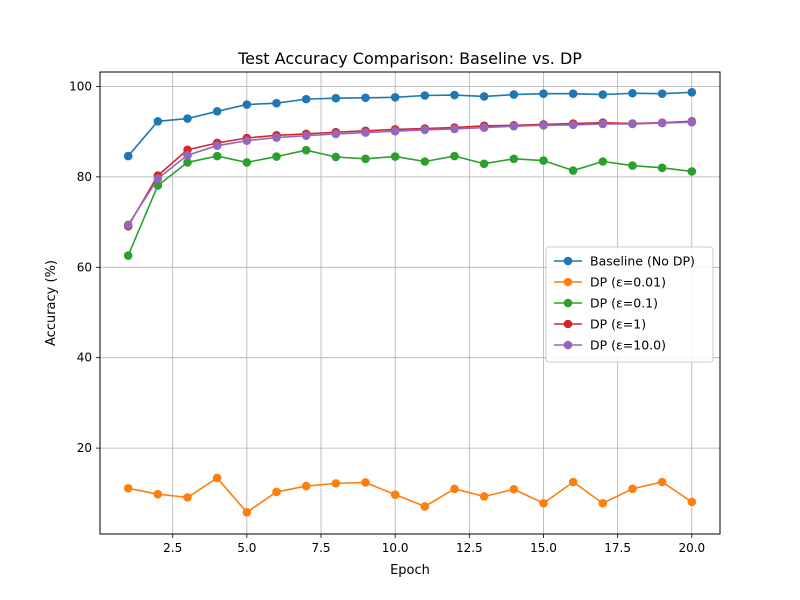 The width and height of the screenshot is (800, 600). What do you see at coordinates (84, 448) in the screenshot?
I see `y-tick-label: 20` at bounding box center [84, 448].